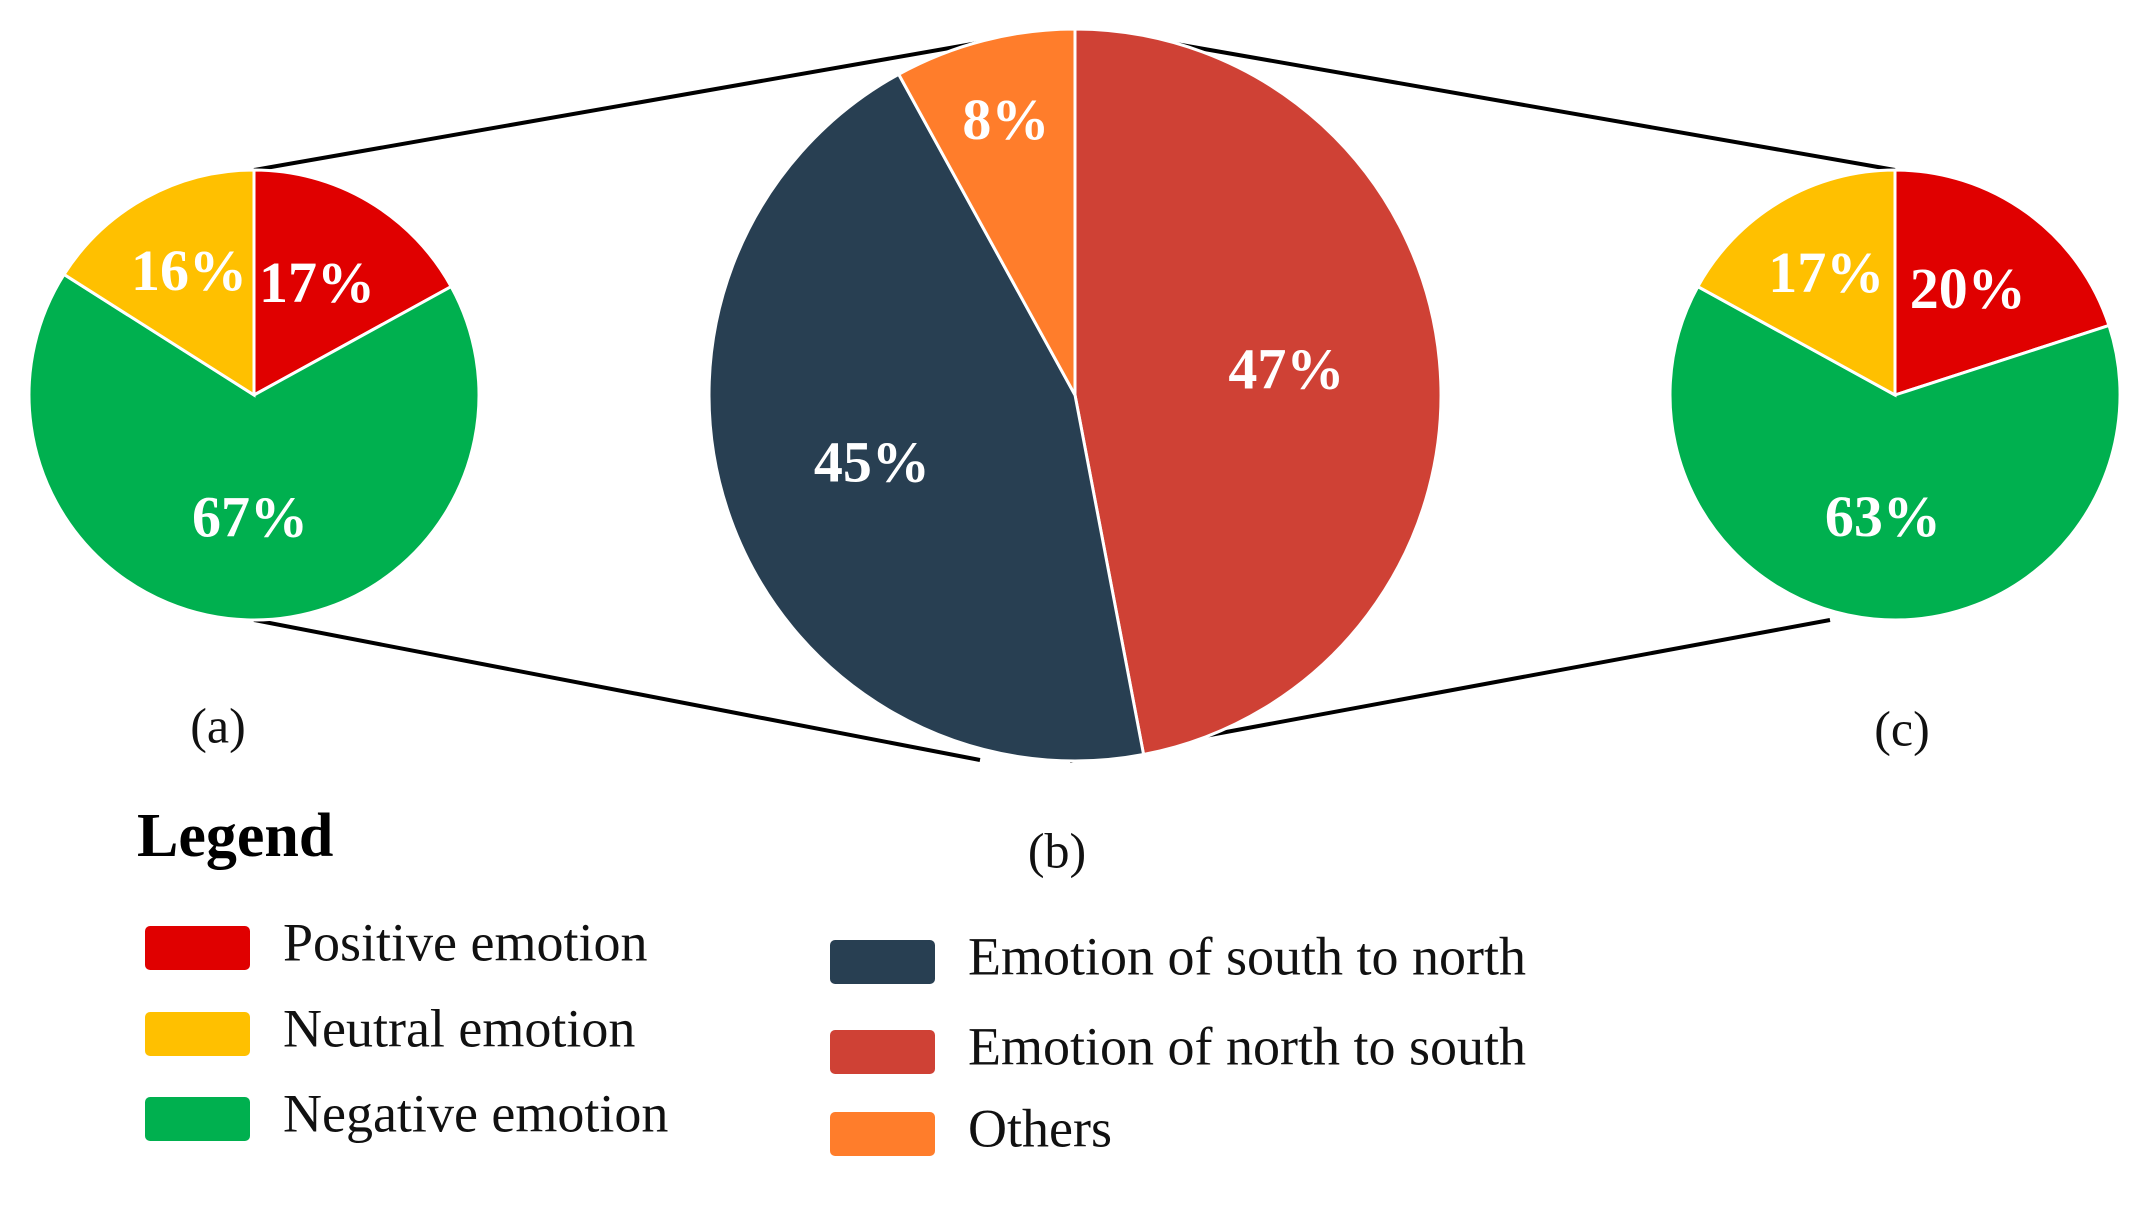  I want to click on legend-item-negative-emotion: Negative emotion, so click(406, 1113).